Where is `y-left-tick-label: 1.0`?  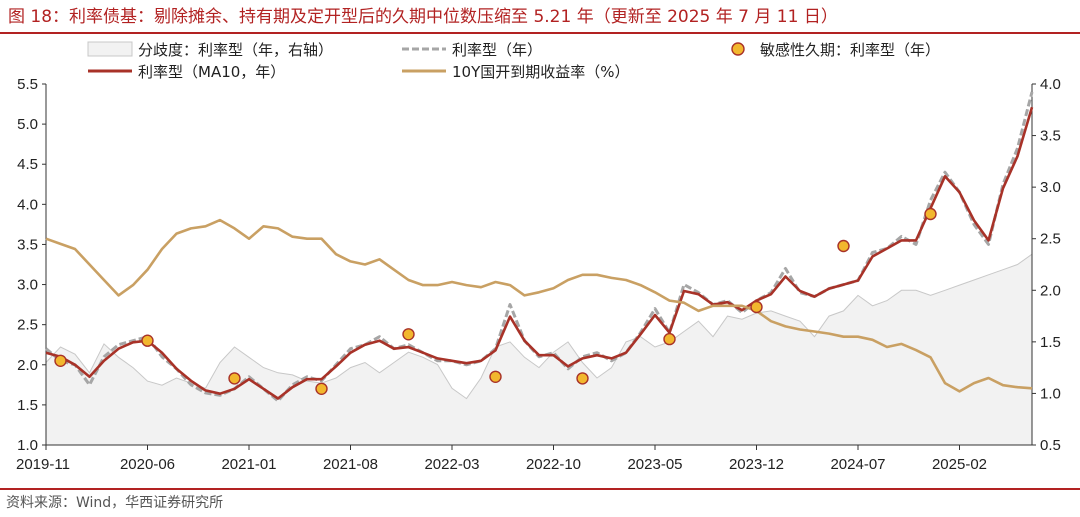
y-left-tick-label: 1.0 is located at coordinates (27, 445).